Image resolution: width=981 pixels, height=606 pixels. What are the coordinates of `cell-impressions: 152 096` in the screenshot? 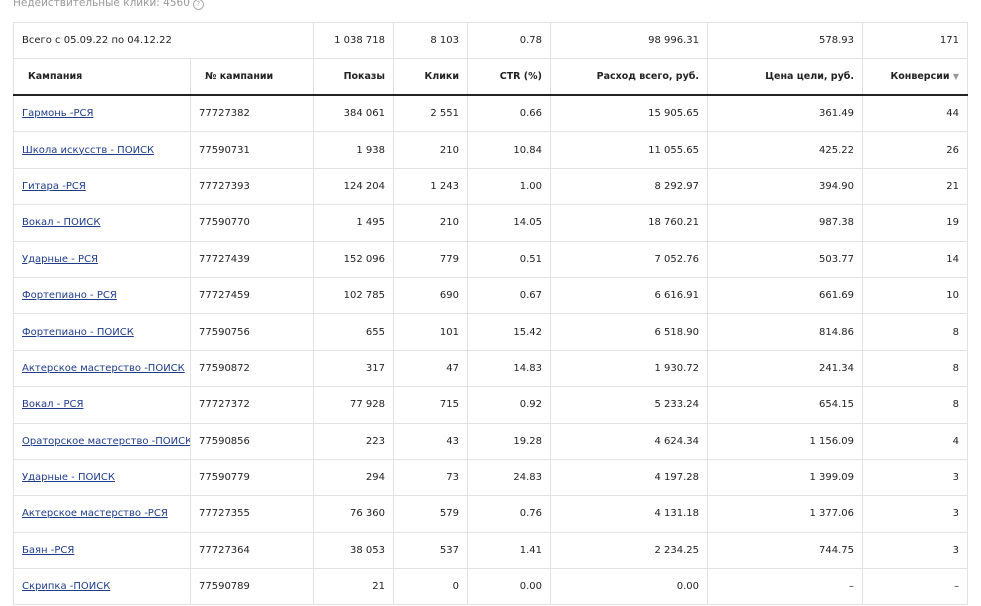 It's located at (354, 259).